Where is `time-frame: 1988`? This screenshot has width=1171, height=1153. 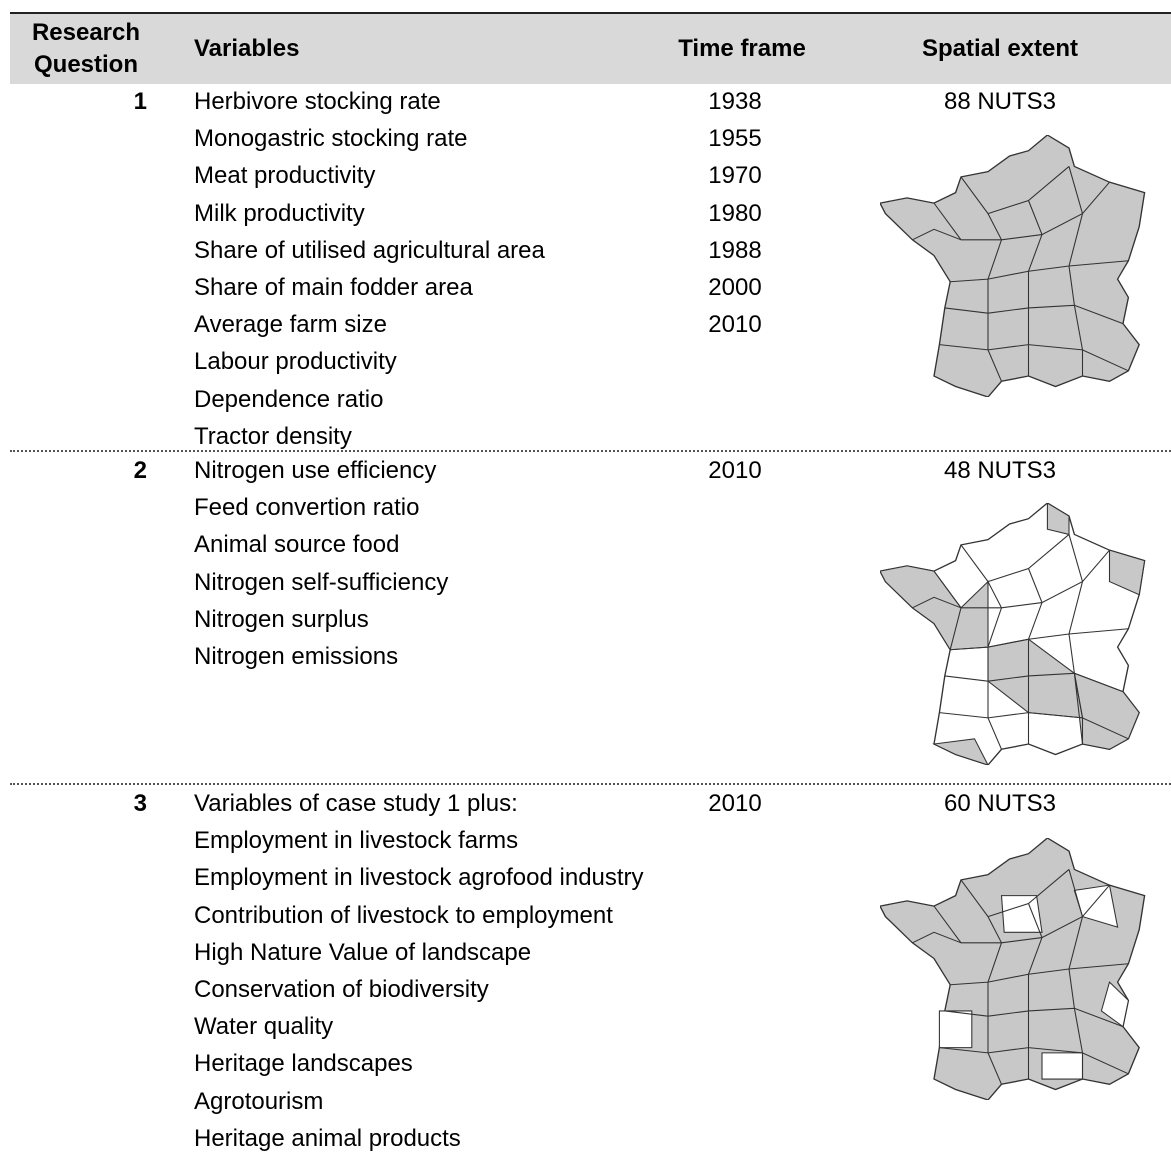
time-frame: 1988 is located at coordinates (735, 250).